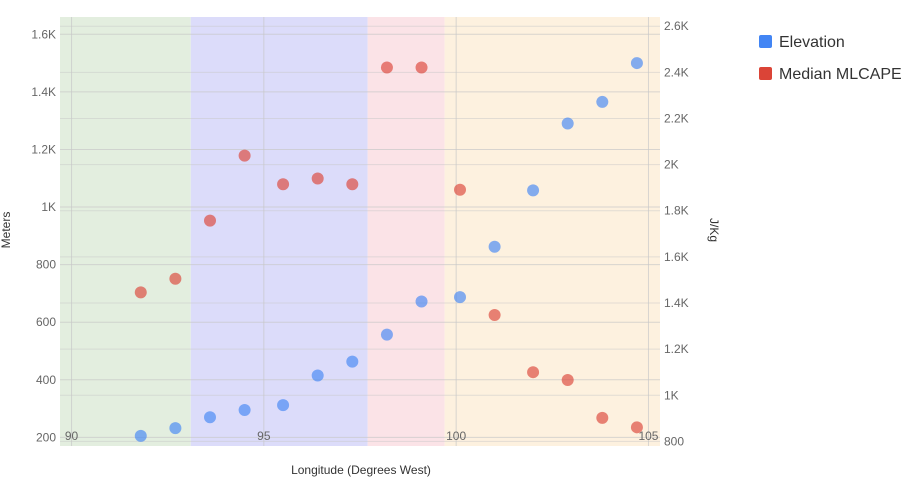  What do you see at coordinates (812, 42) in the screenshot?
I see `legend-label-elevation: Elevation` at bounding box center [812, 42].